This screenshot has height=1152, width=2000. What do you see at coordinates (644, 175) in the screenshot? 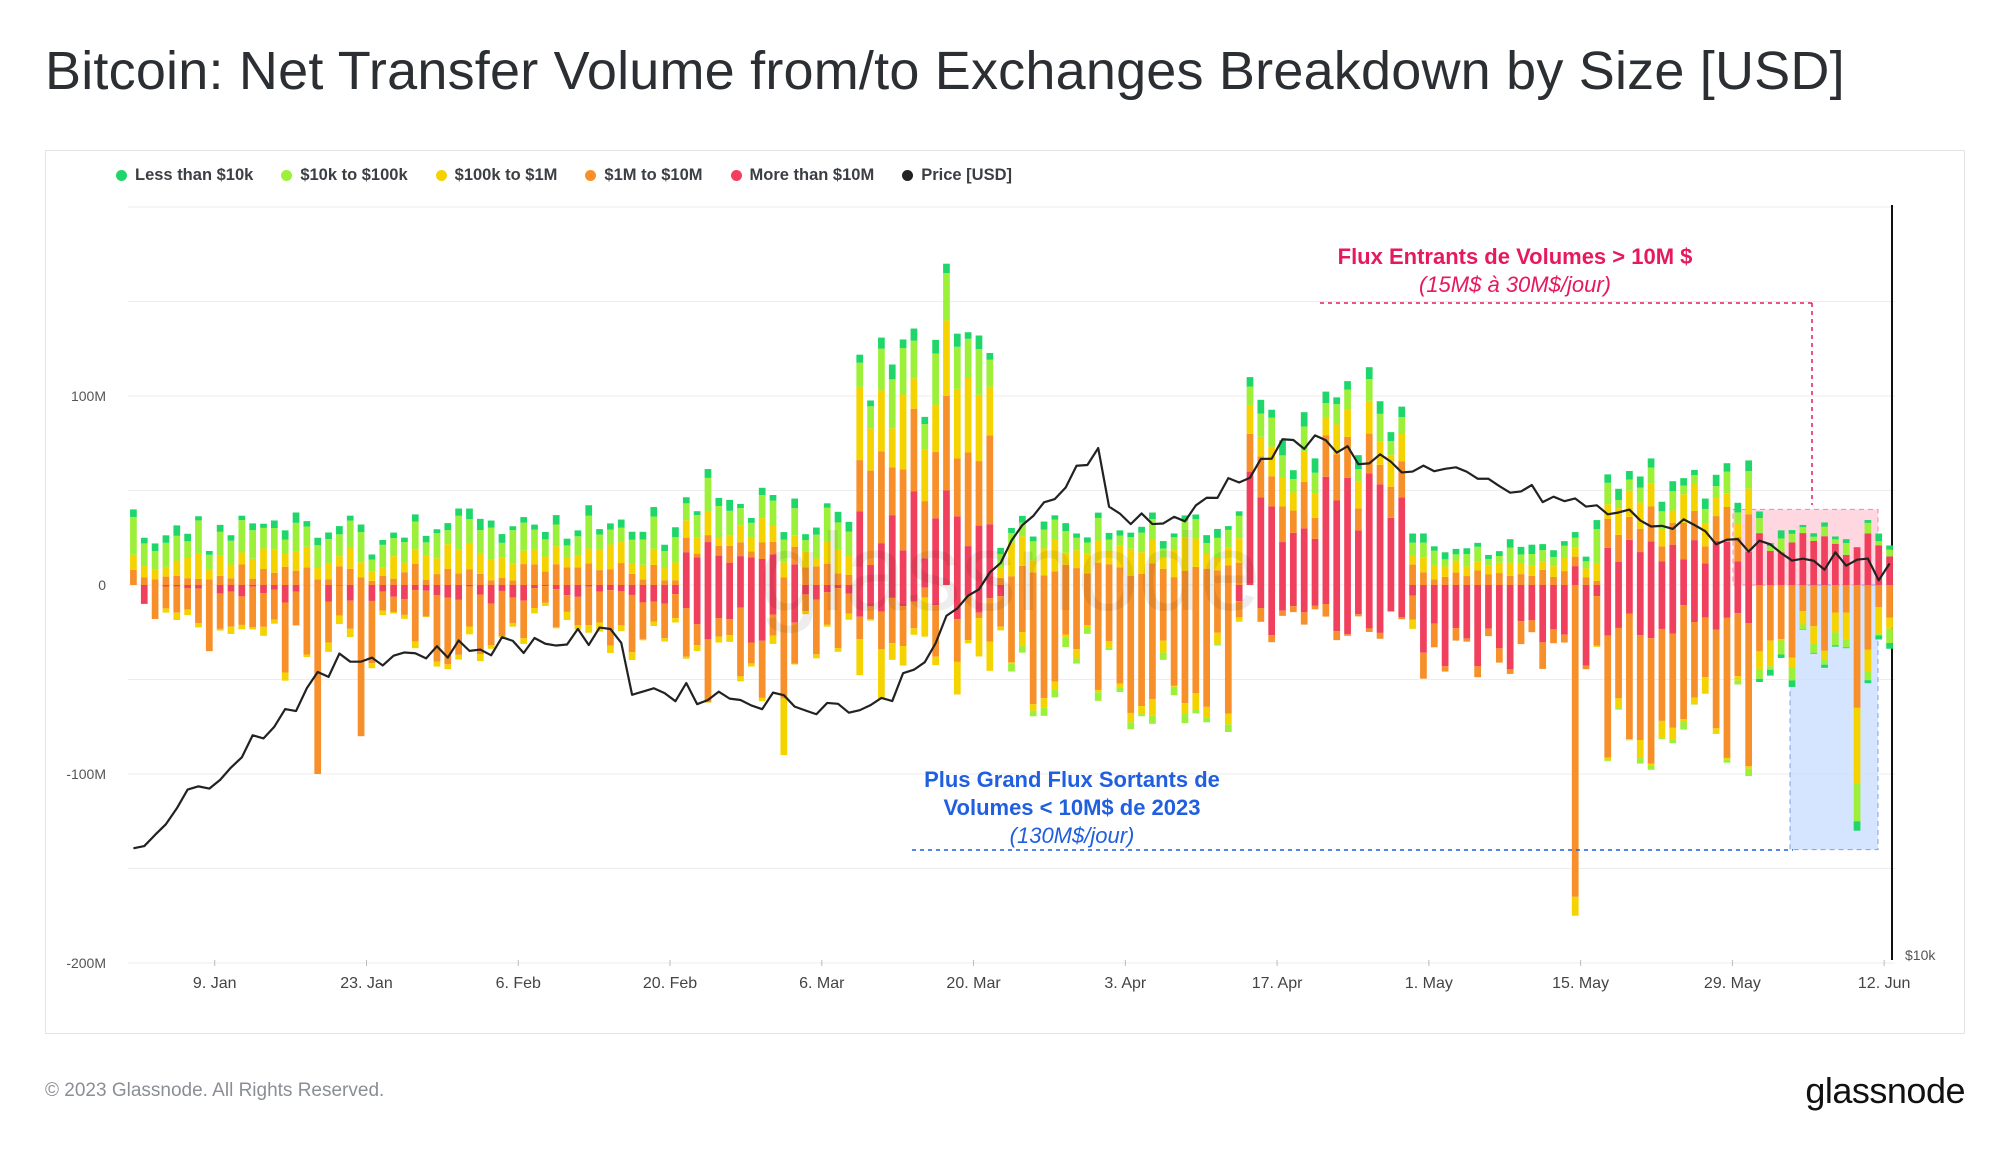
I see `legend-item-3: $1M to $10M` at bounding box center [644, 175].